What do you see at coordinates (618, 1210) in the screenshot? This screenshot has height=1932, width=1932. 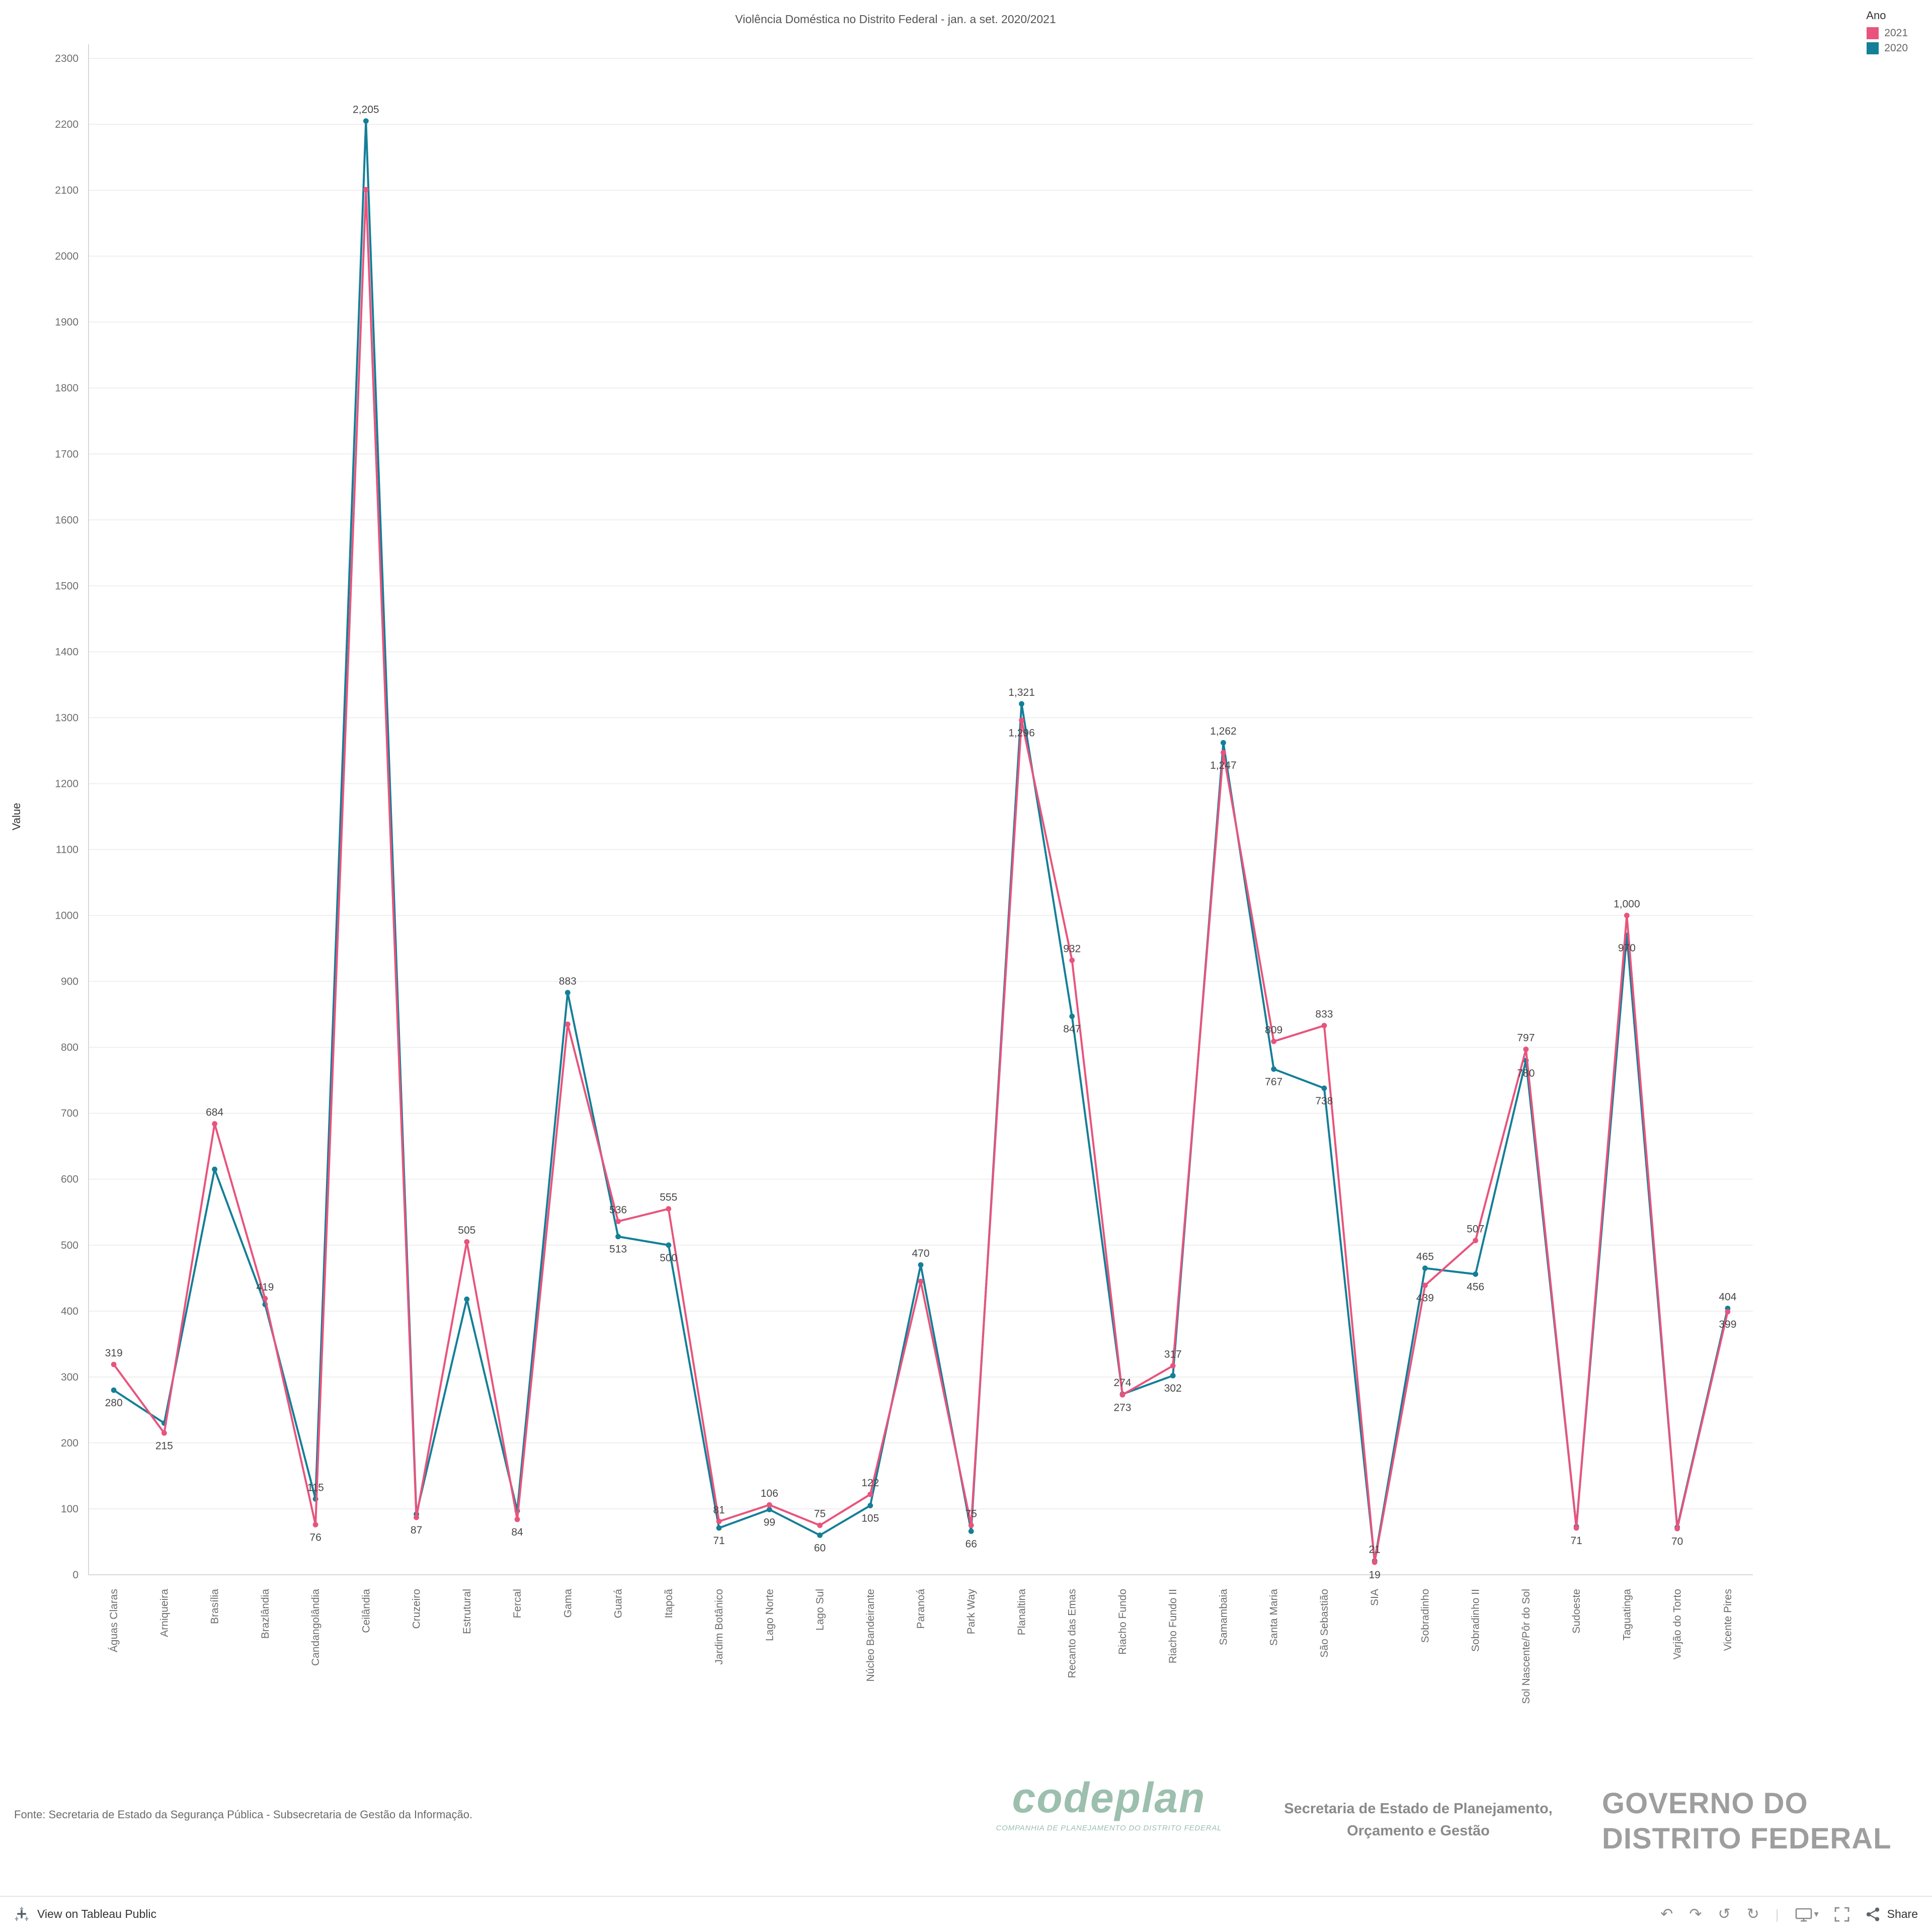 I see `svg-text: 536` at bounding box center [618, 1210].